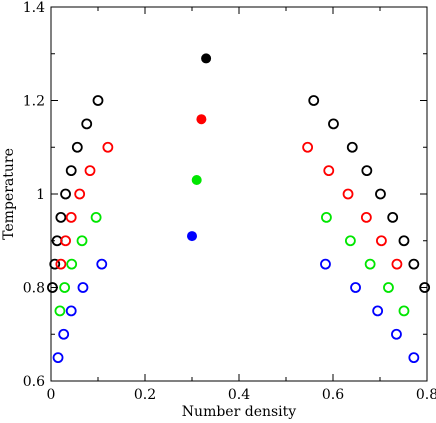  I want to click on y-tick-label: 1.2, so click(34, 102).